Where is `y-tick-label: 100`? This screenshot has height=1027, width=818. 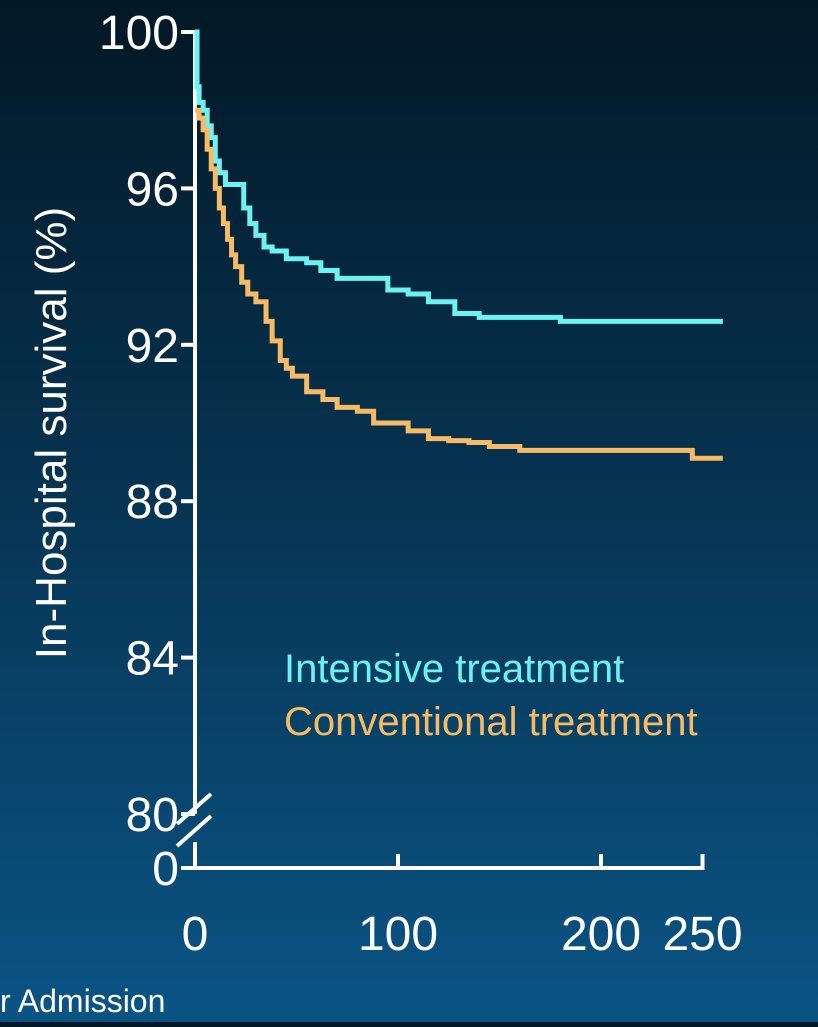 y-tick-label: 100 is located at coordinates (139, 33).